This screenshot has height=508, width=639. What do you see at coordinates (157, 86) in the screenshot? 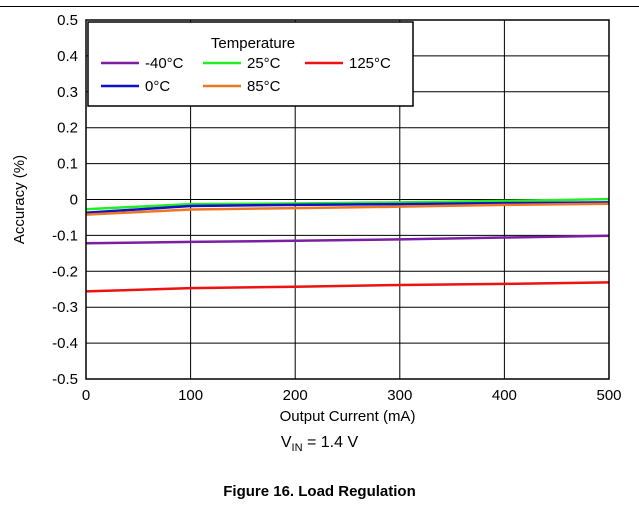
I see `legend-label: 0°C` at bounding box center [157, 86].